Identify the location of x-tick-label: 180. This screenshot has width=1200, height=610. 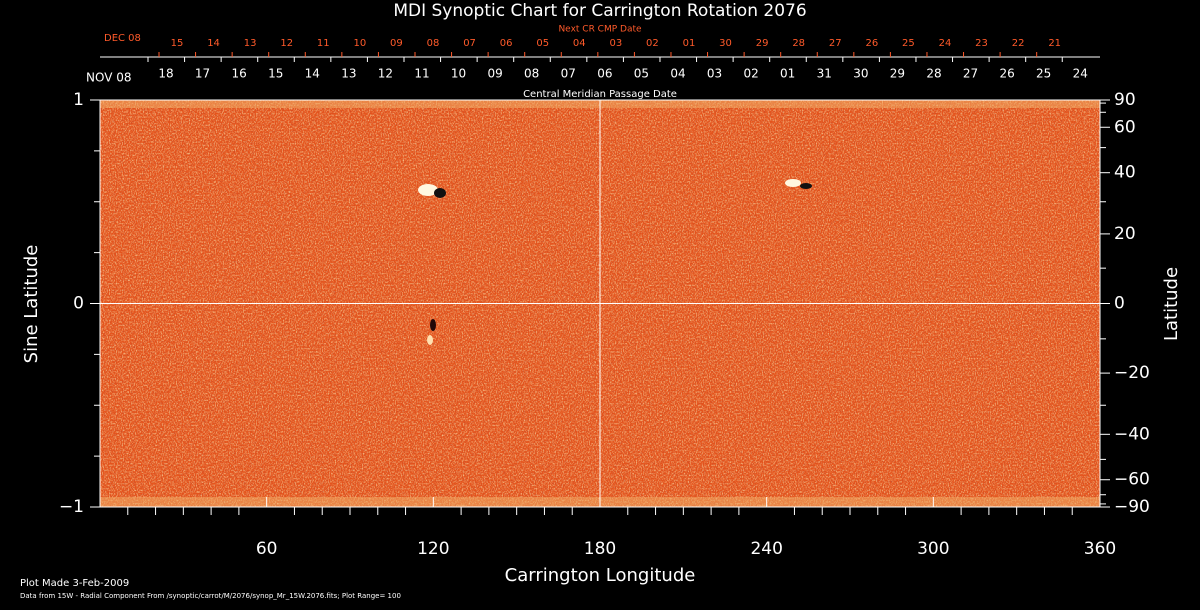
(600, 549).